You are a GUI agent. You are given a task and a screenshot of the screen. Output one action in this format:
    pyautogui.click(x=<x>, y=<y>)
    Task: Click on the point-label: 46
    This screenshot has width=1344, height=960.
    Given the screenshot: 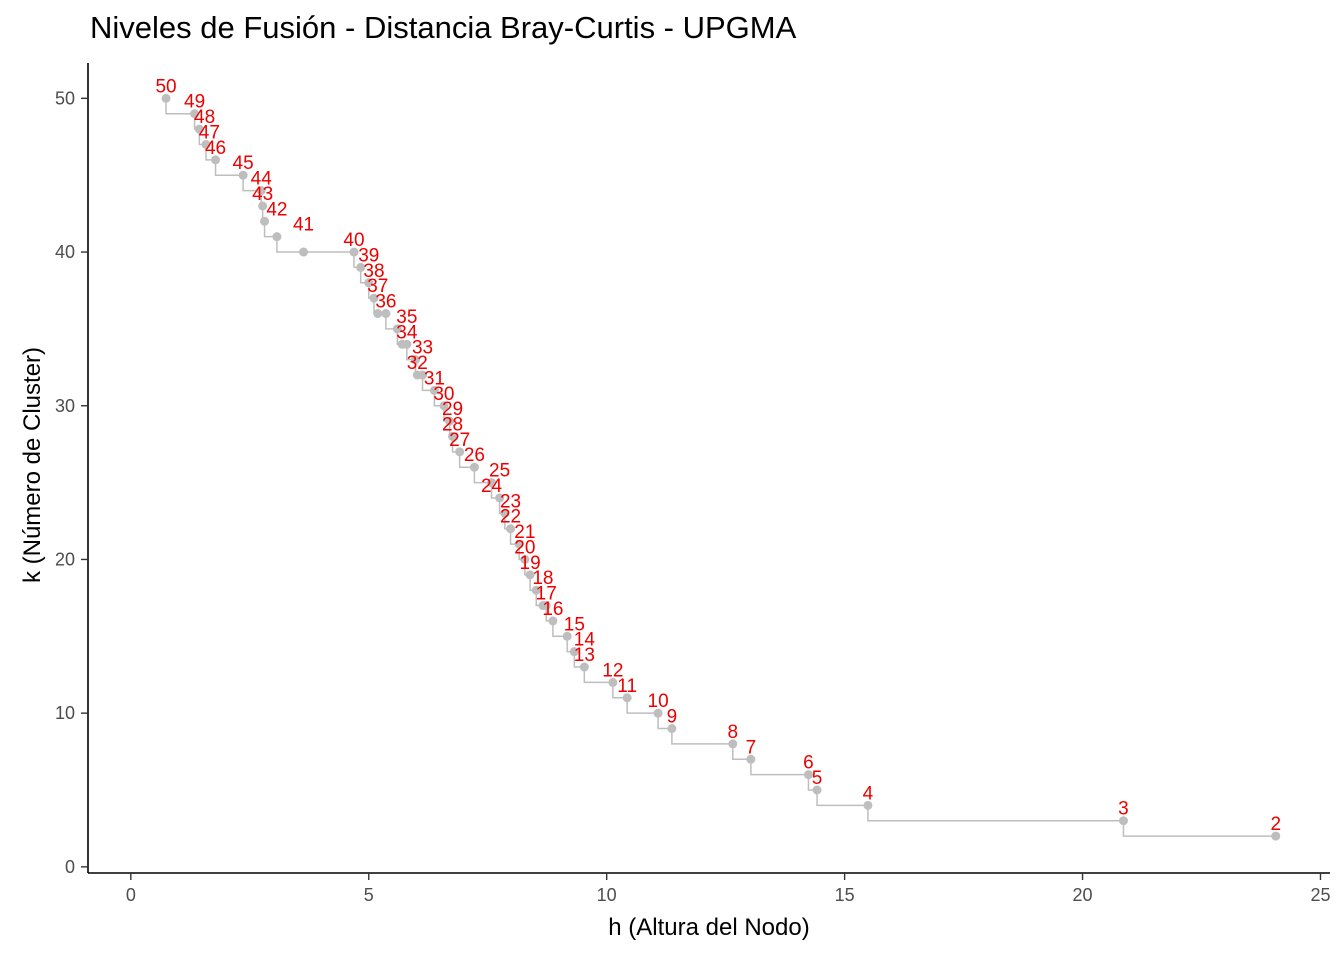 What is the action you would take?
    pyautogui.click(x=215, y=148)
    